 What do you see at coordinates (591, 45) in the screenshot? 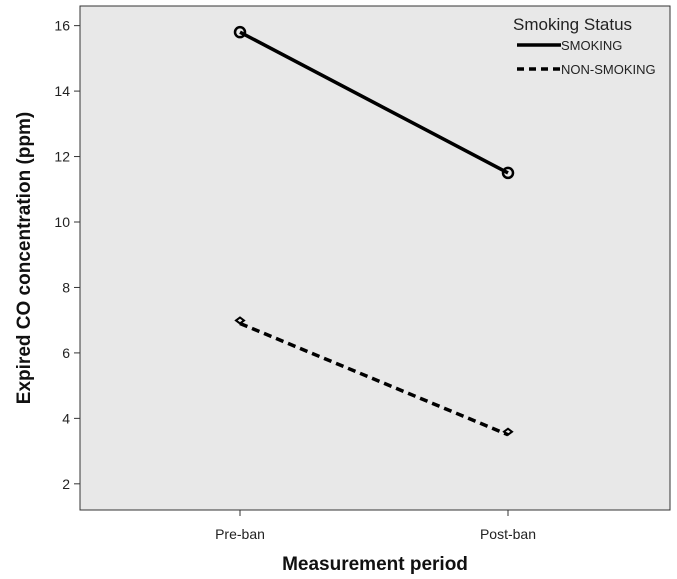
I see `legend-label-smoking: SMOKING` at bounding box center [591, 45].